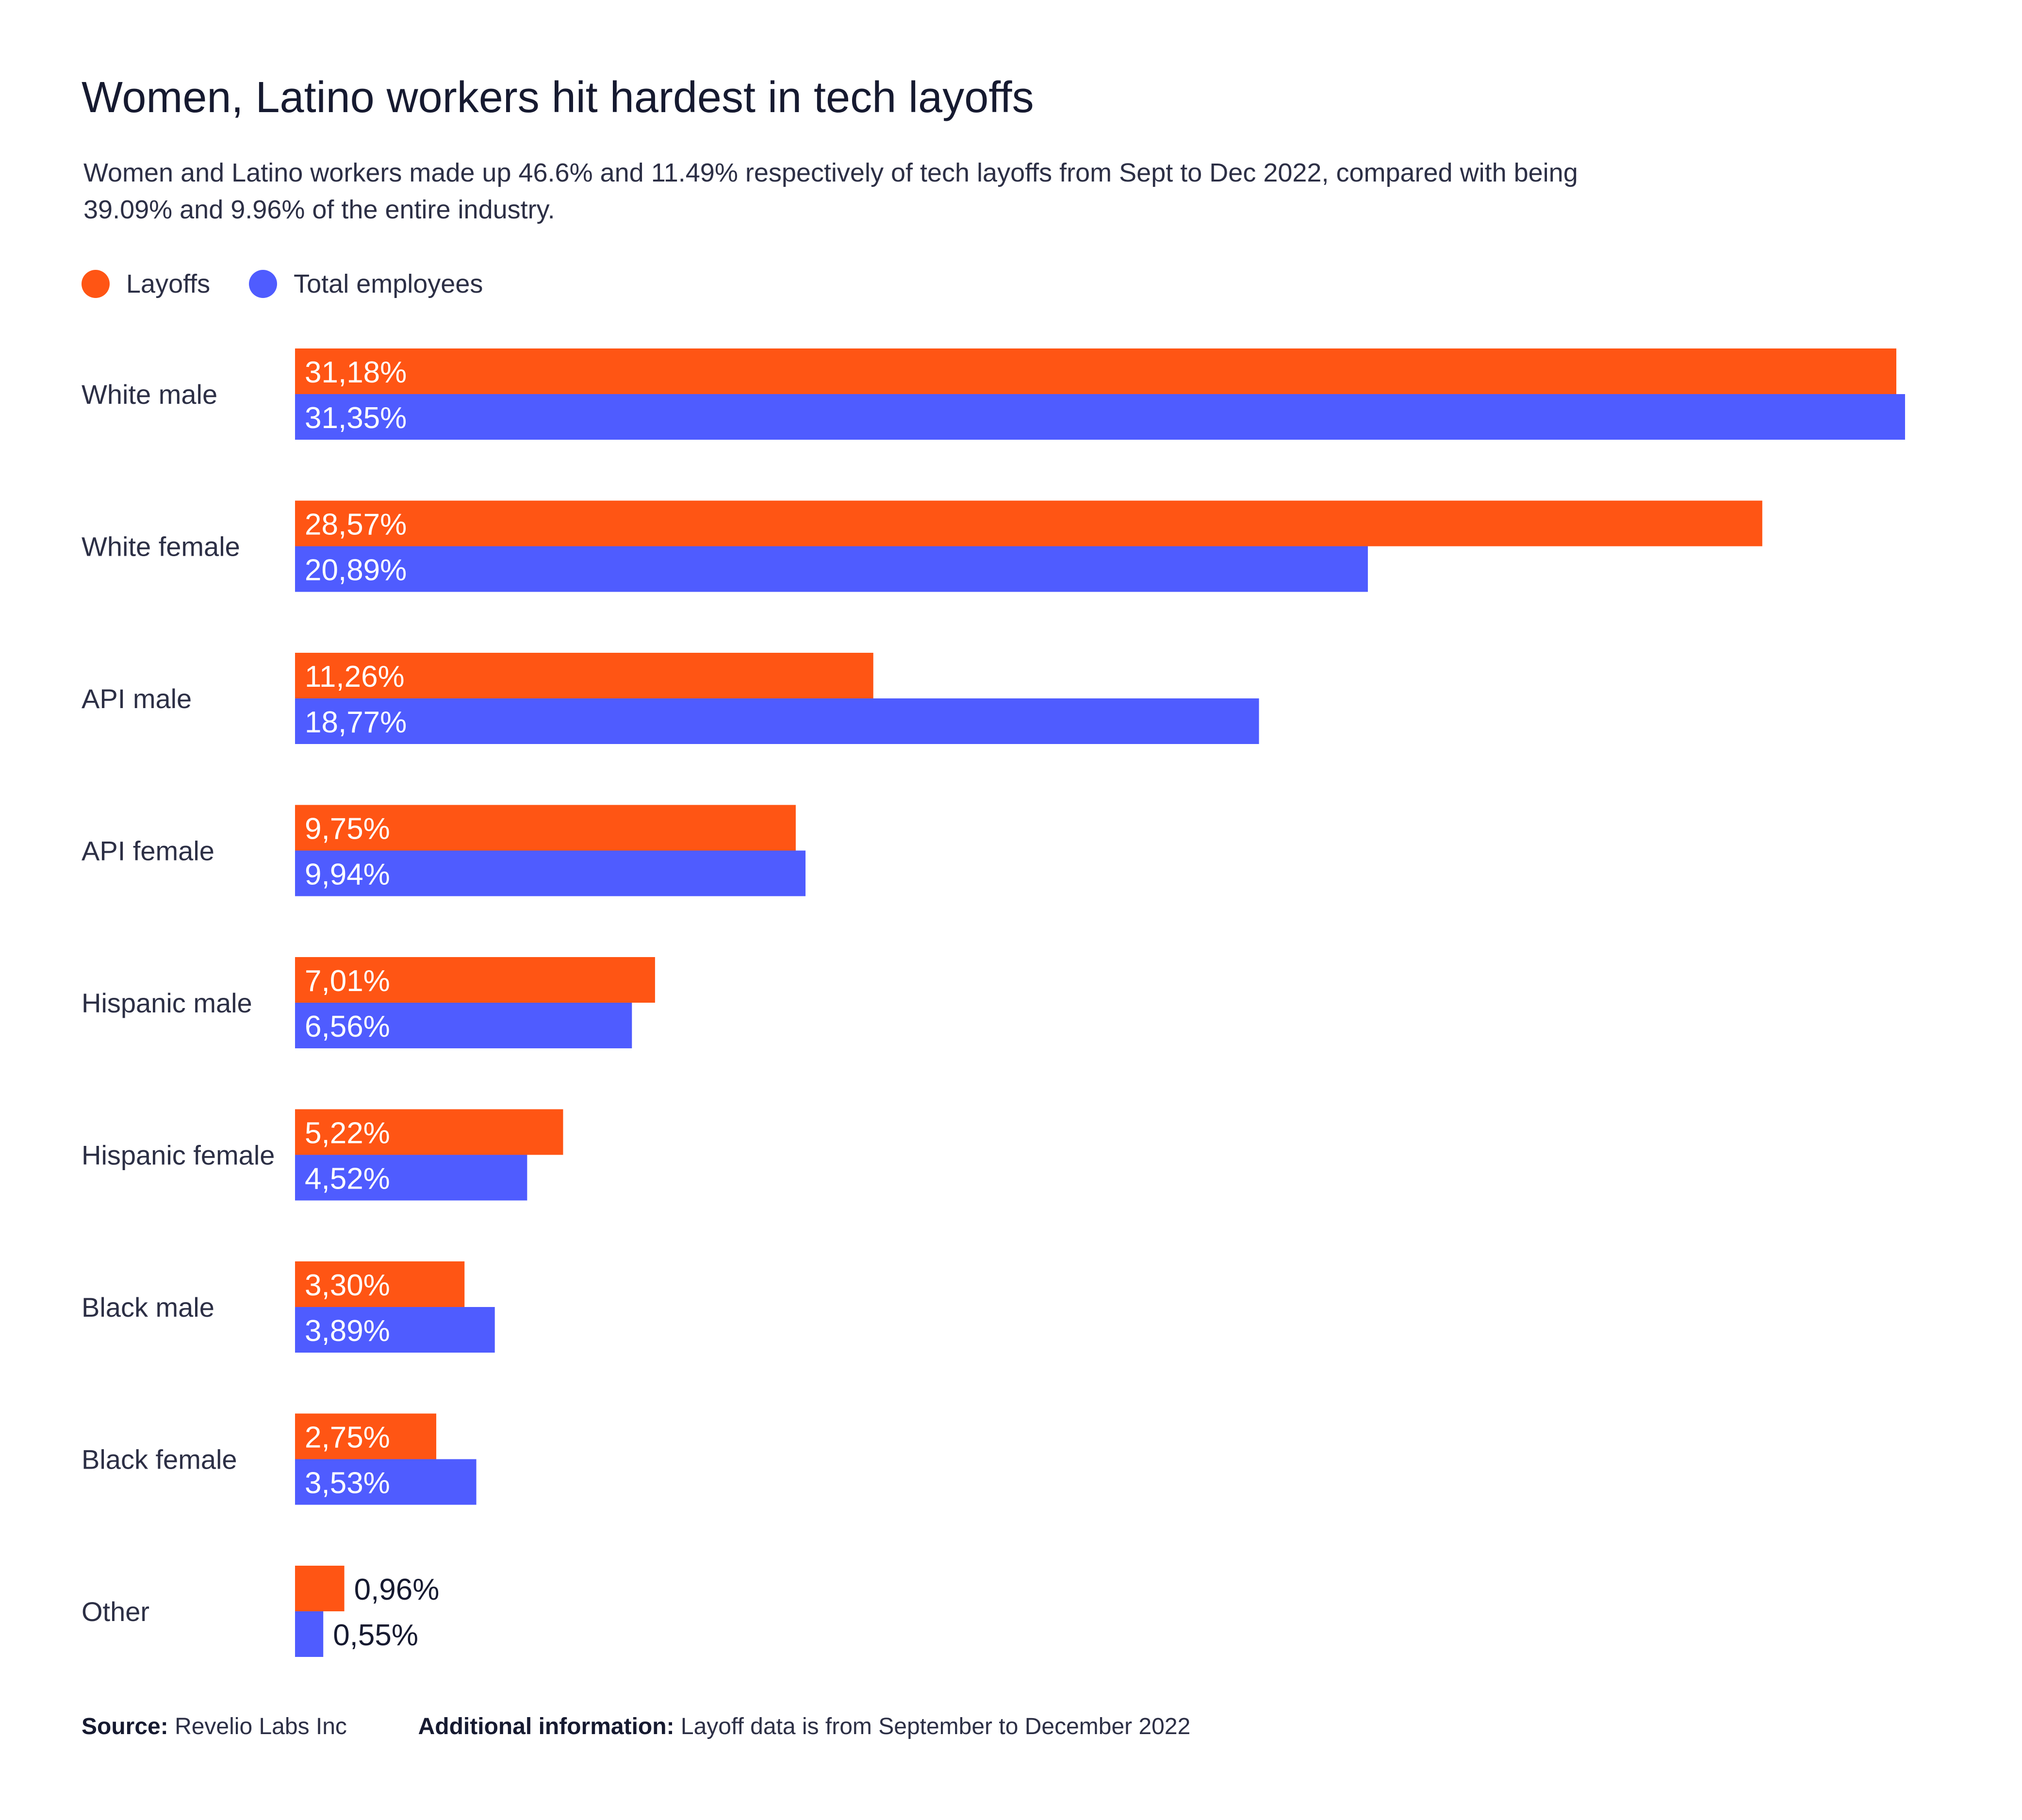 The width and height of the screenshot is (2022, 1820). Describe the element at coordinates (261, 1726) in the screenshot. I see `source-value: Revelio Labs Inc` at that location.